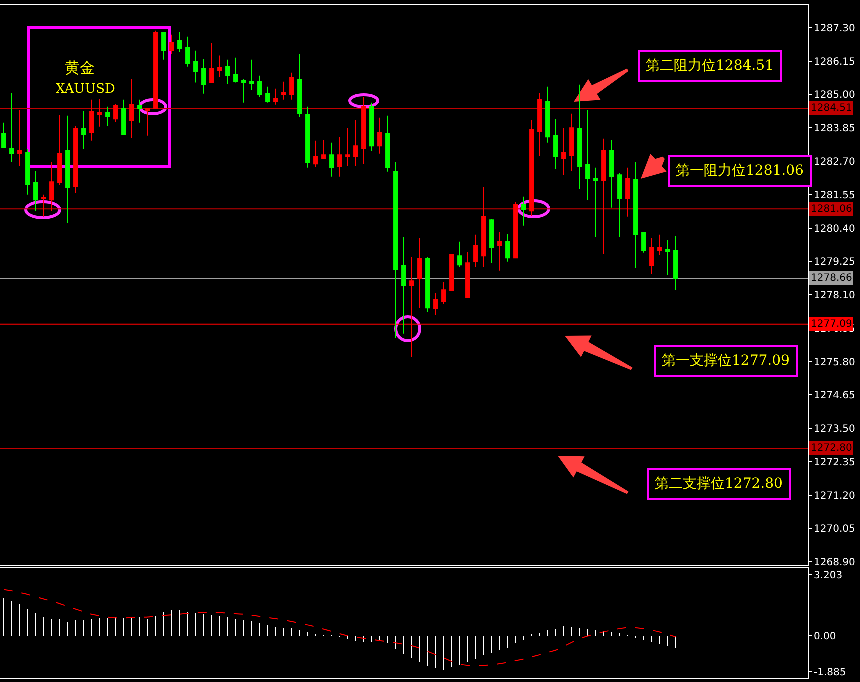  I want to click on y-tick-label: 1279.25, so click(835, 262).